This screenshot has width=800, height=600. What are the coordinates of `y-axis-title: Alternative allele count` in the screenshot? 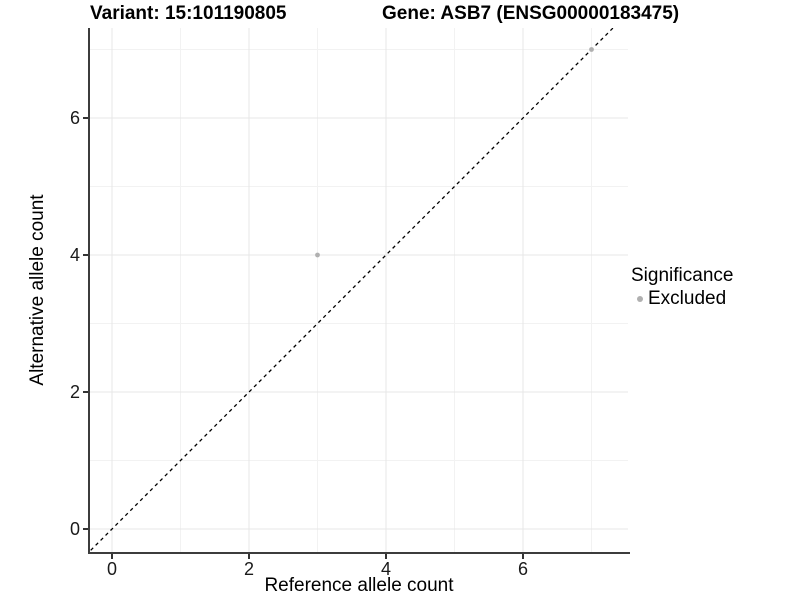 It's located at (37, 290).